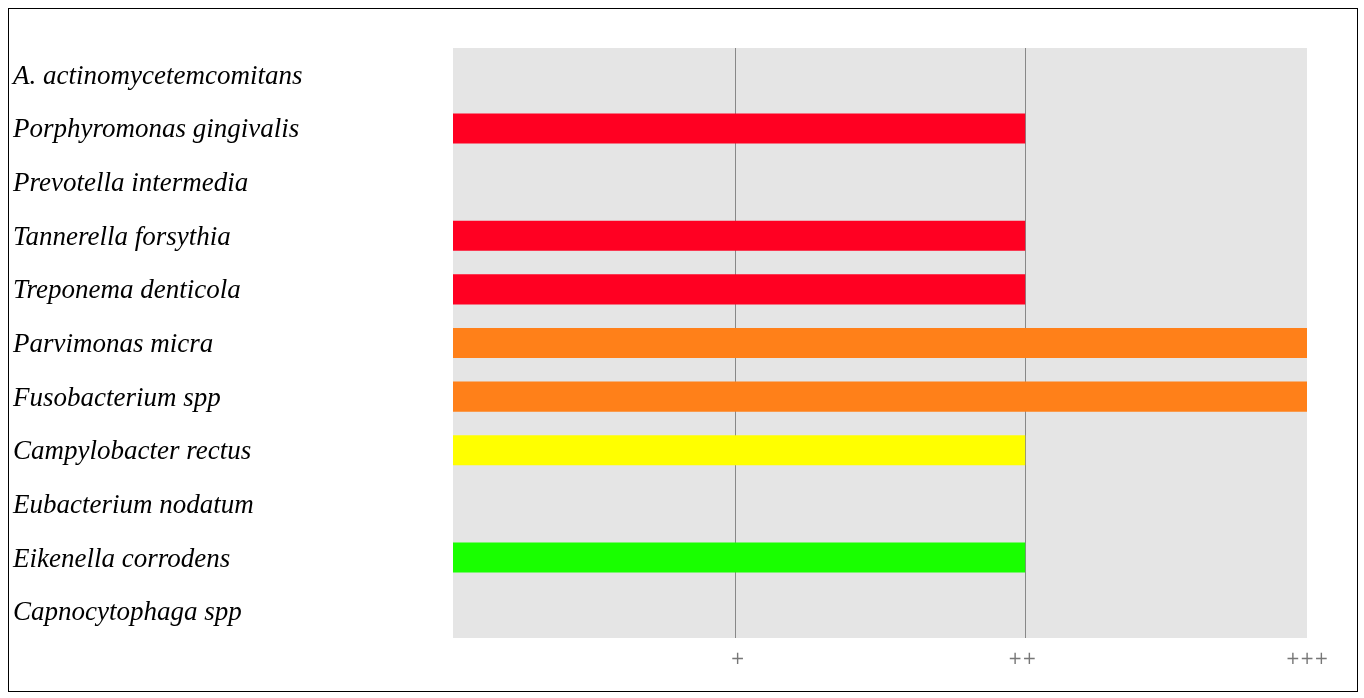 Image resolution: width=1364 pixels, height=698 pixels. What do you see at coordinates (158, 75) in the screenshot?
I see `y-tick-label: A. actinomycetemcomitans` at bounding box center [158, 75].